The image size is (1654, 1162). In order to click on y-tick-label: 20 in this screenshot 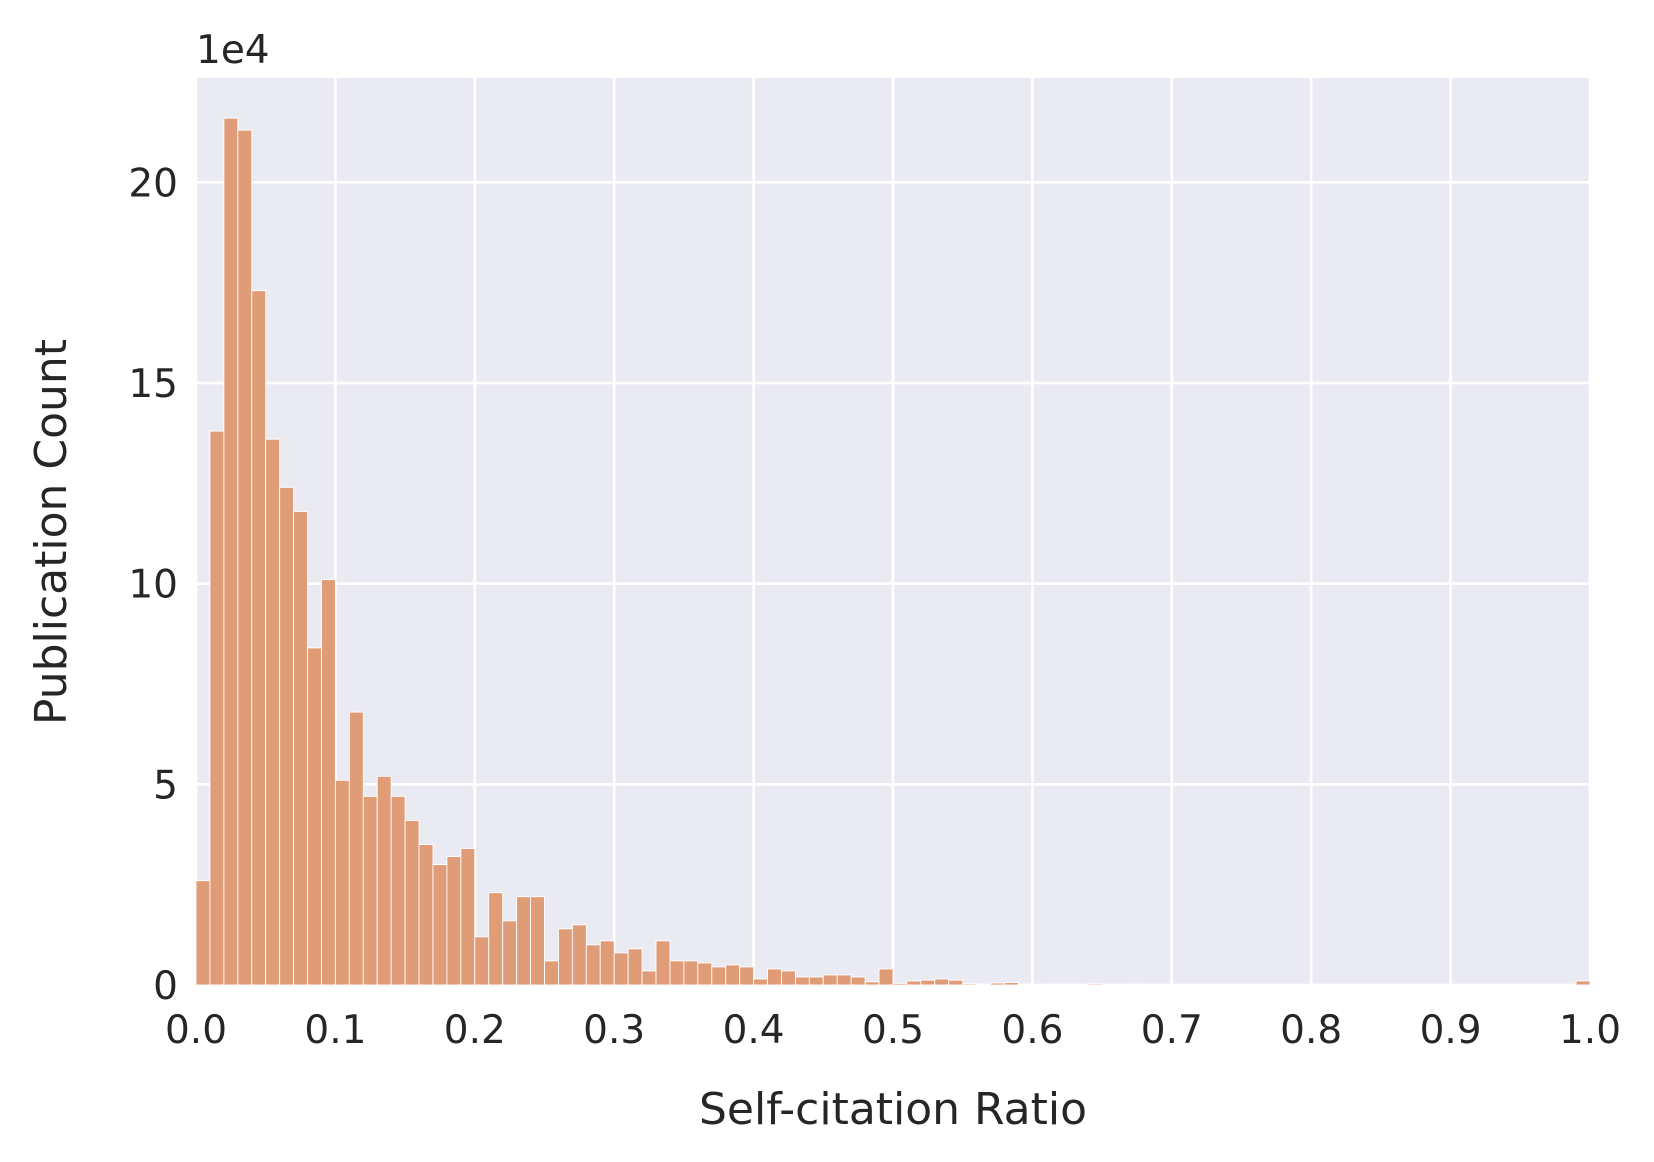, I will do `click(153, 183)`.